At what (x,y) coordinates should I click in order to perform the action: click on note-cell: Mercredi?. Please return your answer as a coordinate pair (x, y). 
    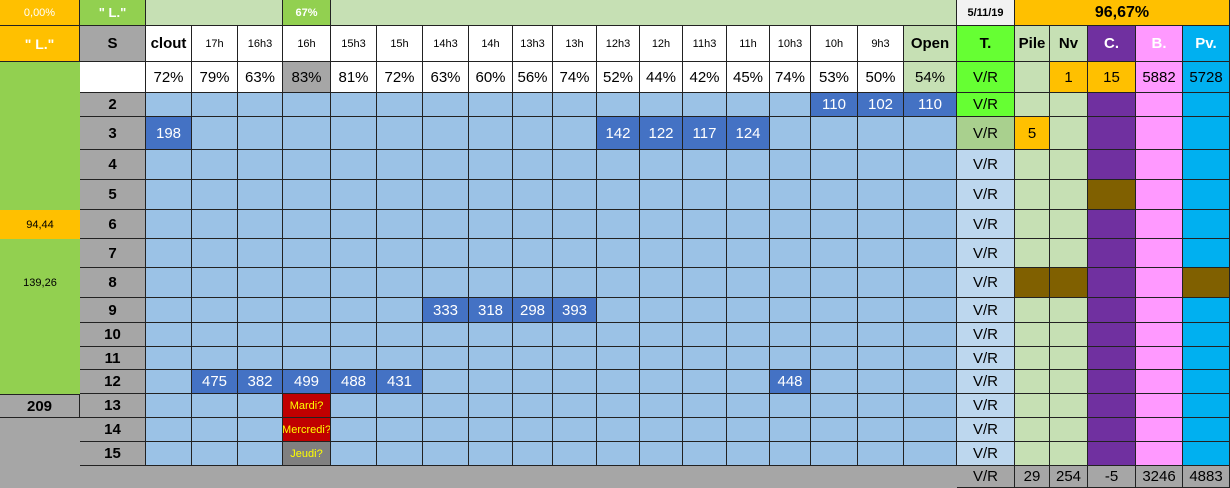
    Looking at the image, I should click on (307, 430).